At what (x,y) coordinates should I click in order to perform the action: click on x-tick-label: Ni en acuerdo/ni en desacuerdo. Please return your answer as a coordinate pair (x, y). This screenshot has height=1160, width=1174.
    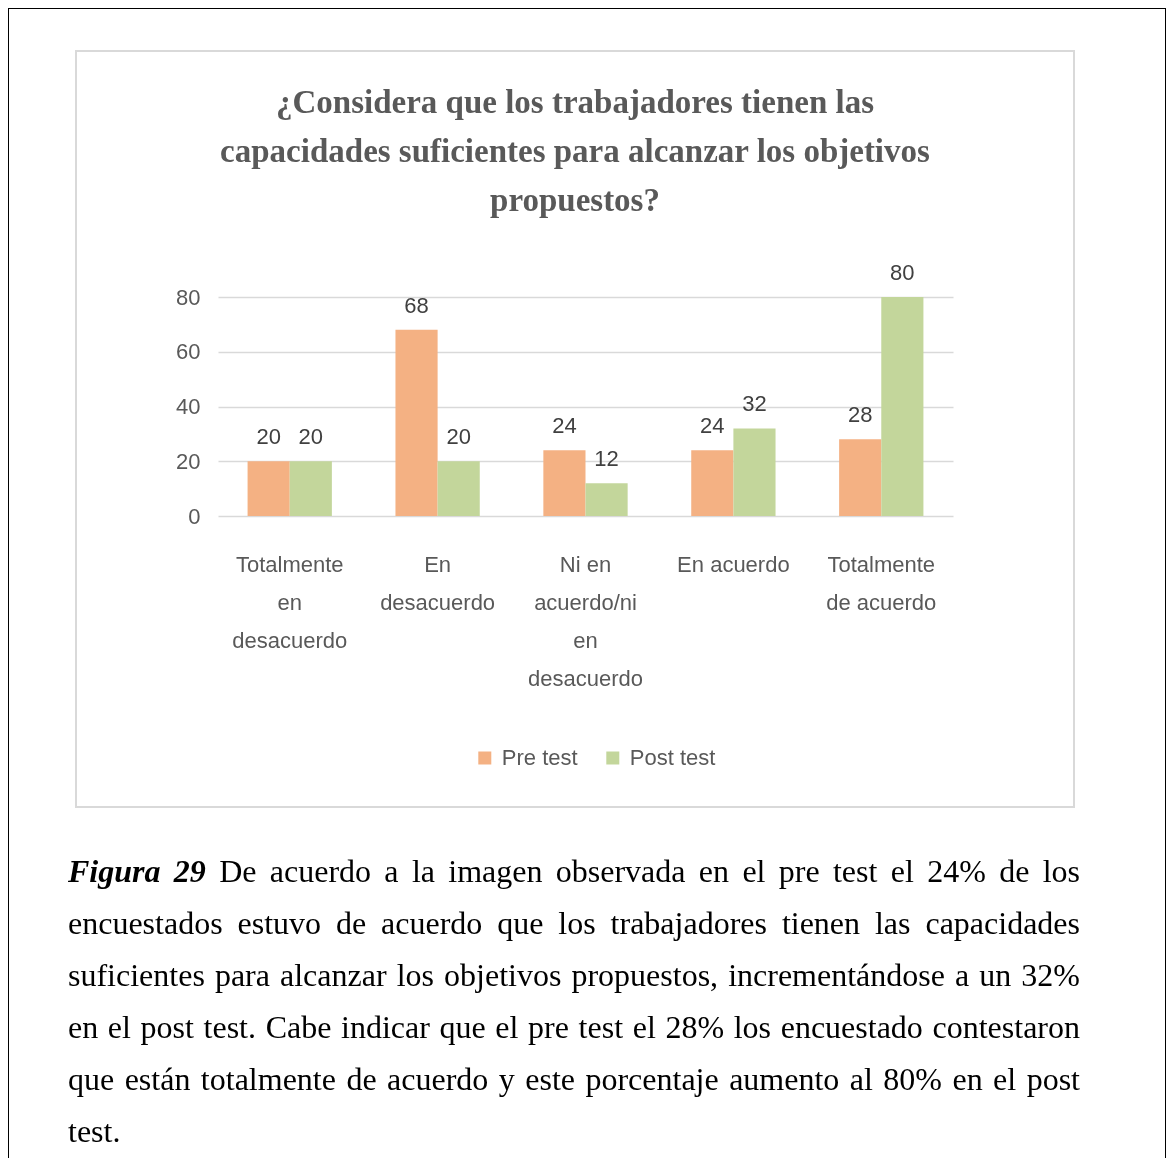
    Looking at the image, I should click on (585, 621).